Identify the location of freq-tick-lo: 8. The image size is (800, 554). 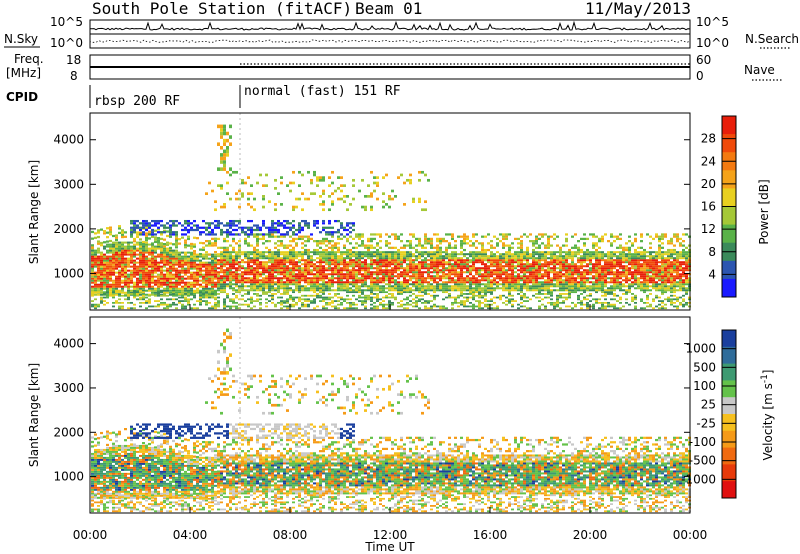
(74, 76).